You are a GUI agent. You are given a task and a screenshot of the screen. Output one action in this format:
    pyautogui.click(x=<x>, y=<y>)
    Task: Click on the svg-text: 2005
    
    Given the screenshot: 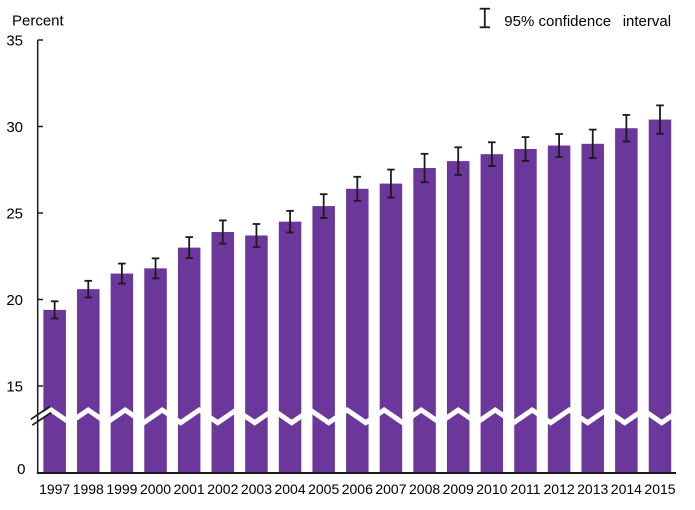 What is the action you would take?
    pyautogui.click(x=323, y=489)
    